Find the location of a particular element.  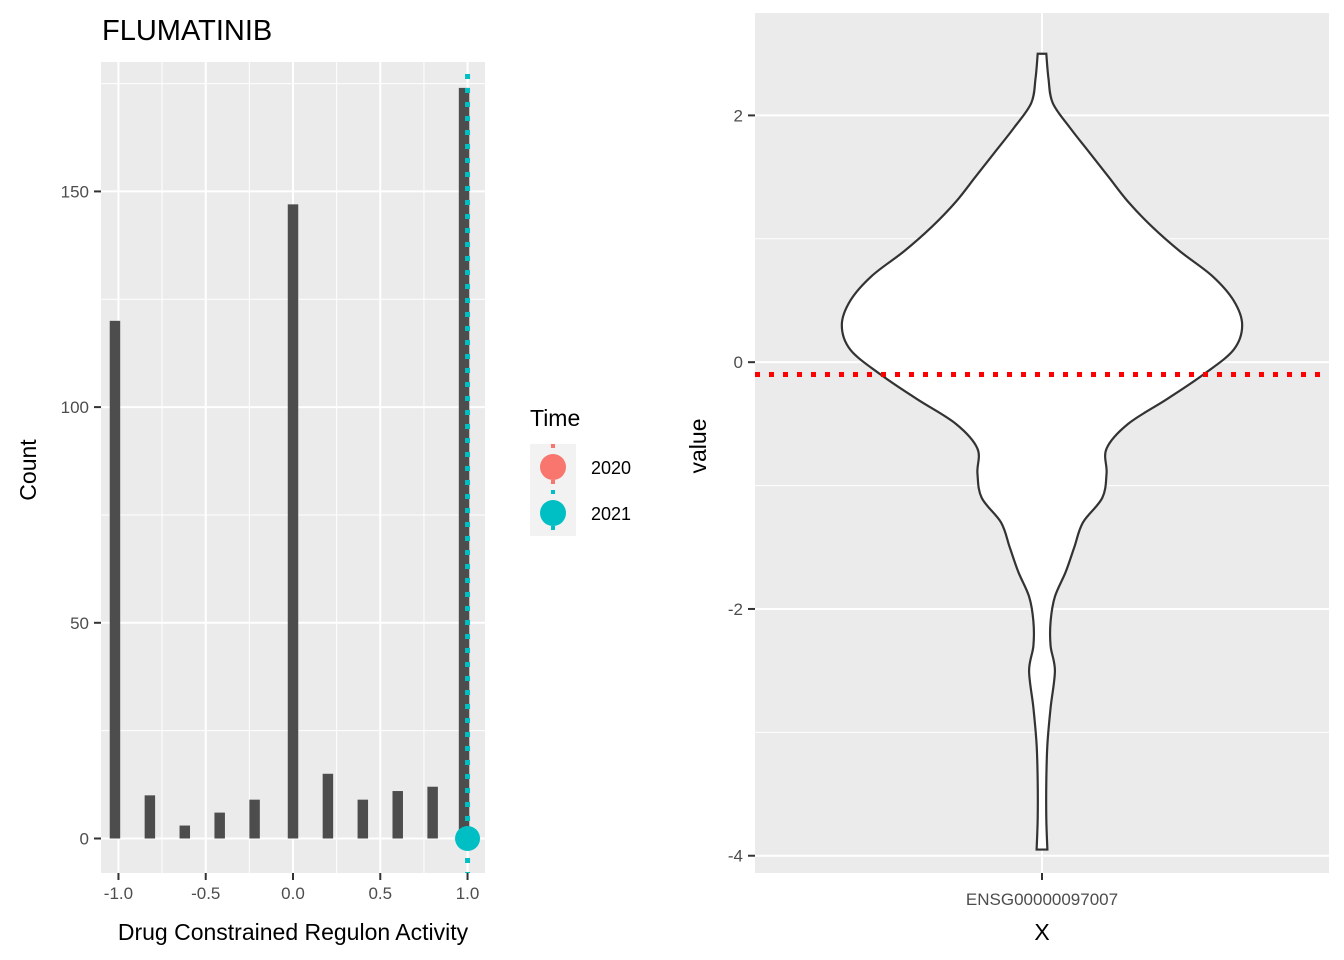

y-axis-title-violin: value is located at coordinates (698, 446).